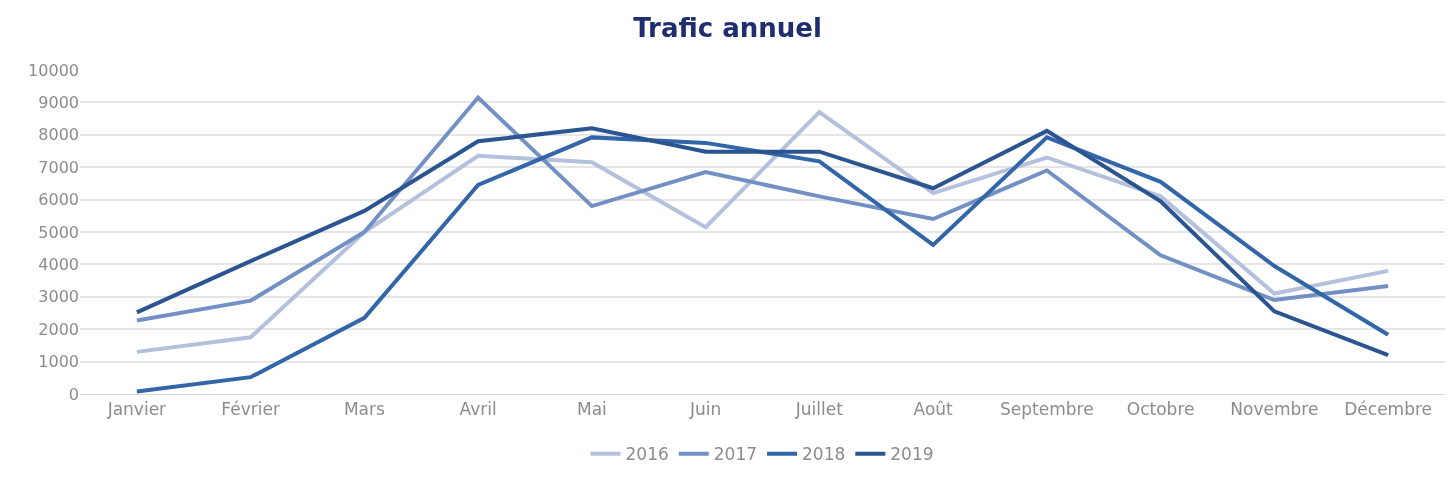  What do you see at coordinates (136, 409) in the screenshot?
I see `x-tick-label: Janvier` at bounding box center [136, 409].